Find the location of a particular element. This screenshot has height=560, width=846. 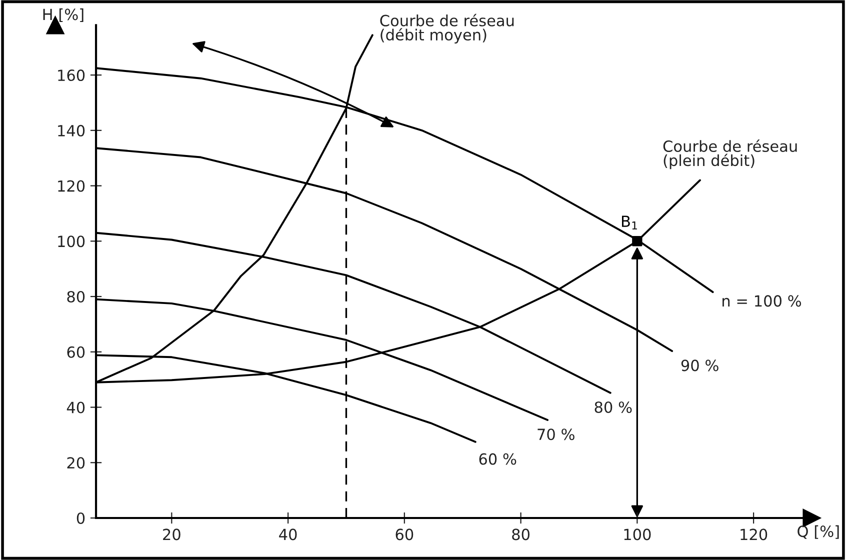

series-label: 80 % is located at coordinates (613, 407).